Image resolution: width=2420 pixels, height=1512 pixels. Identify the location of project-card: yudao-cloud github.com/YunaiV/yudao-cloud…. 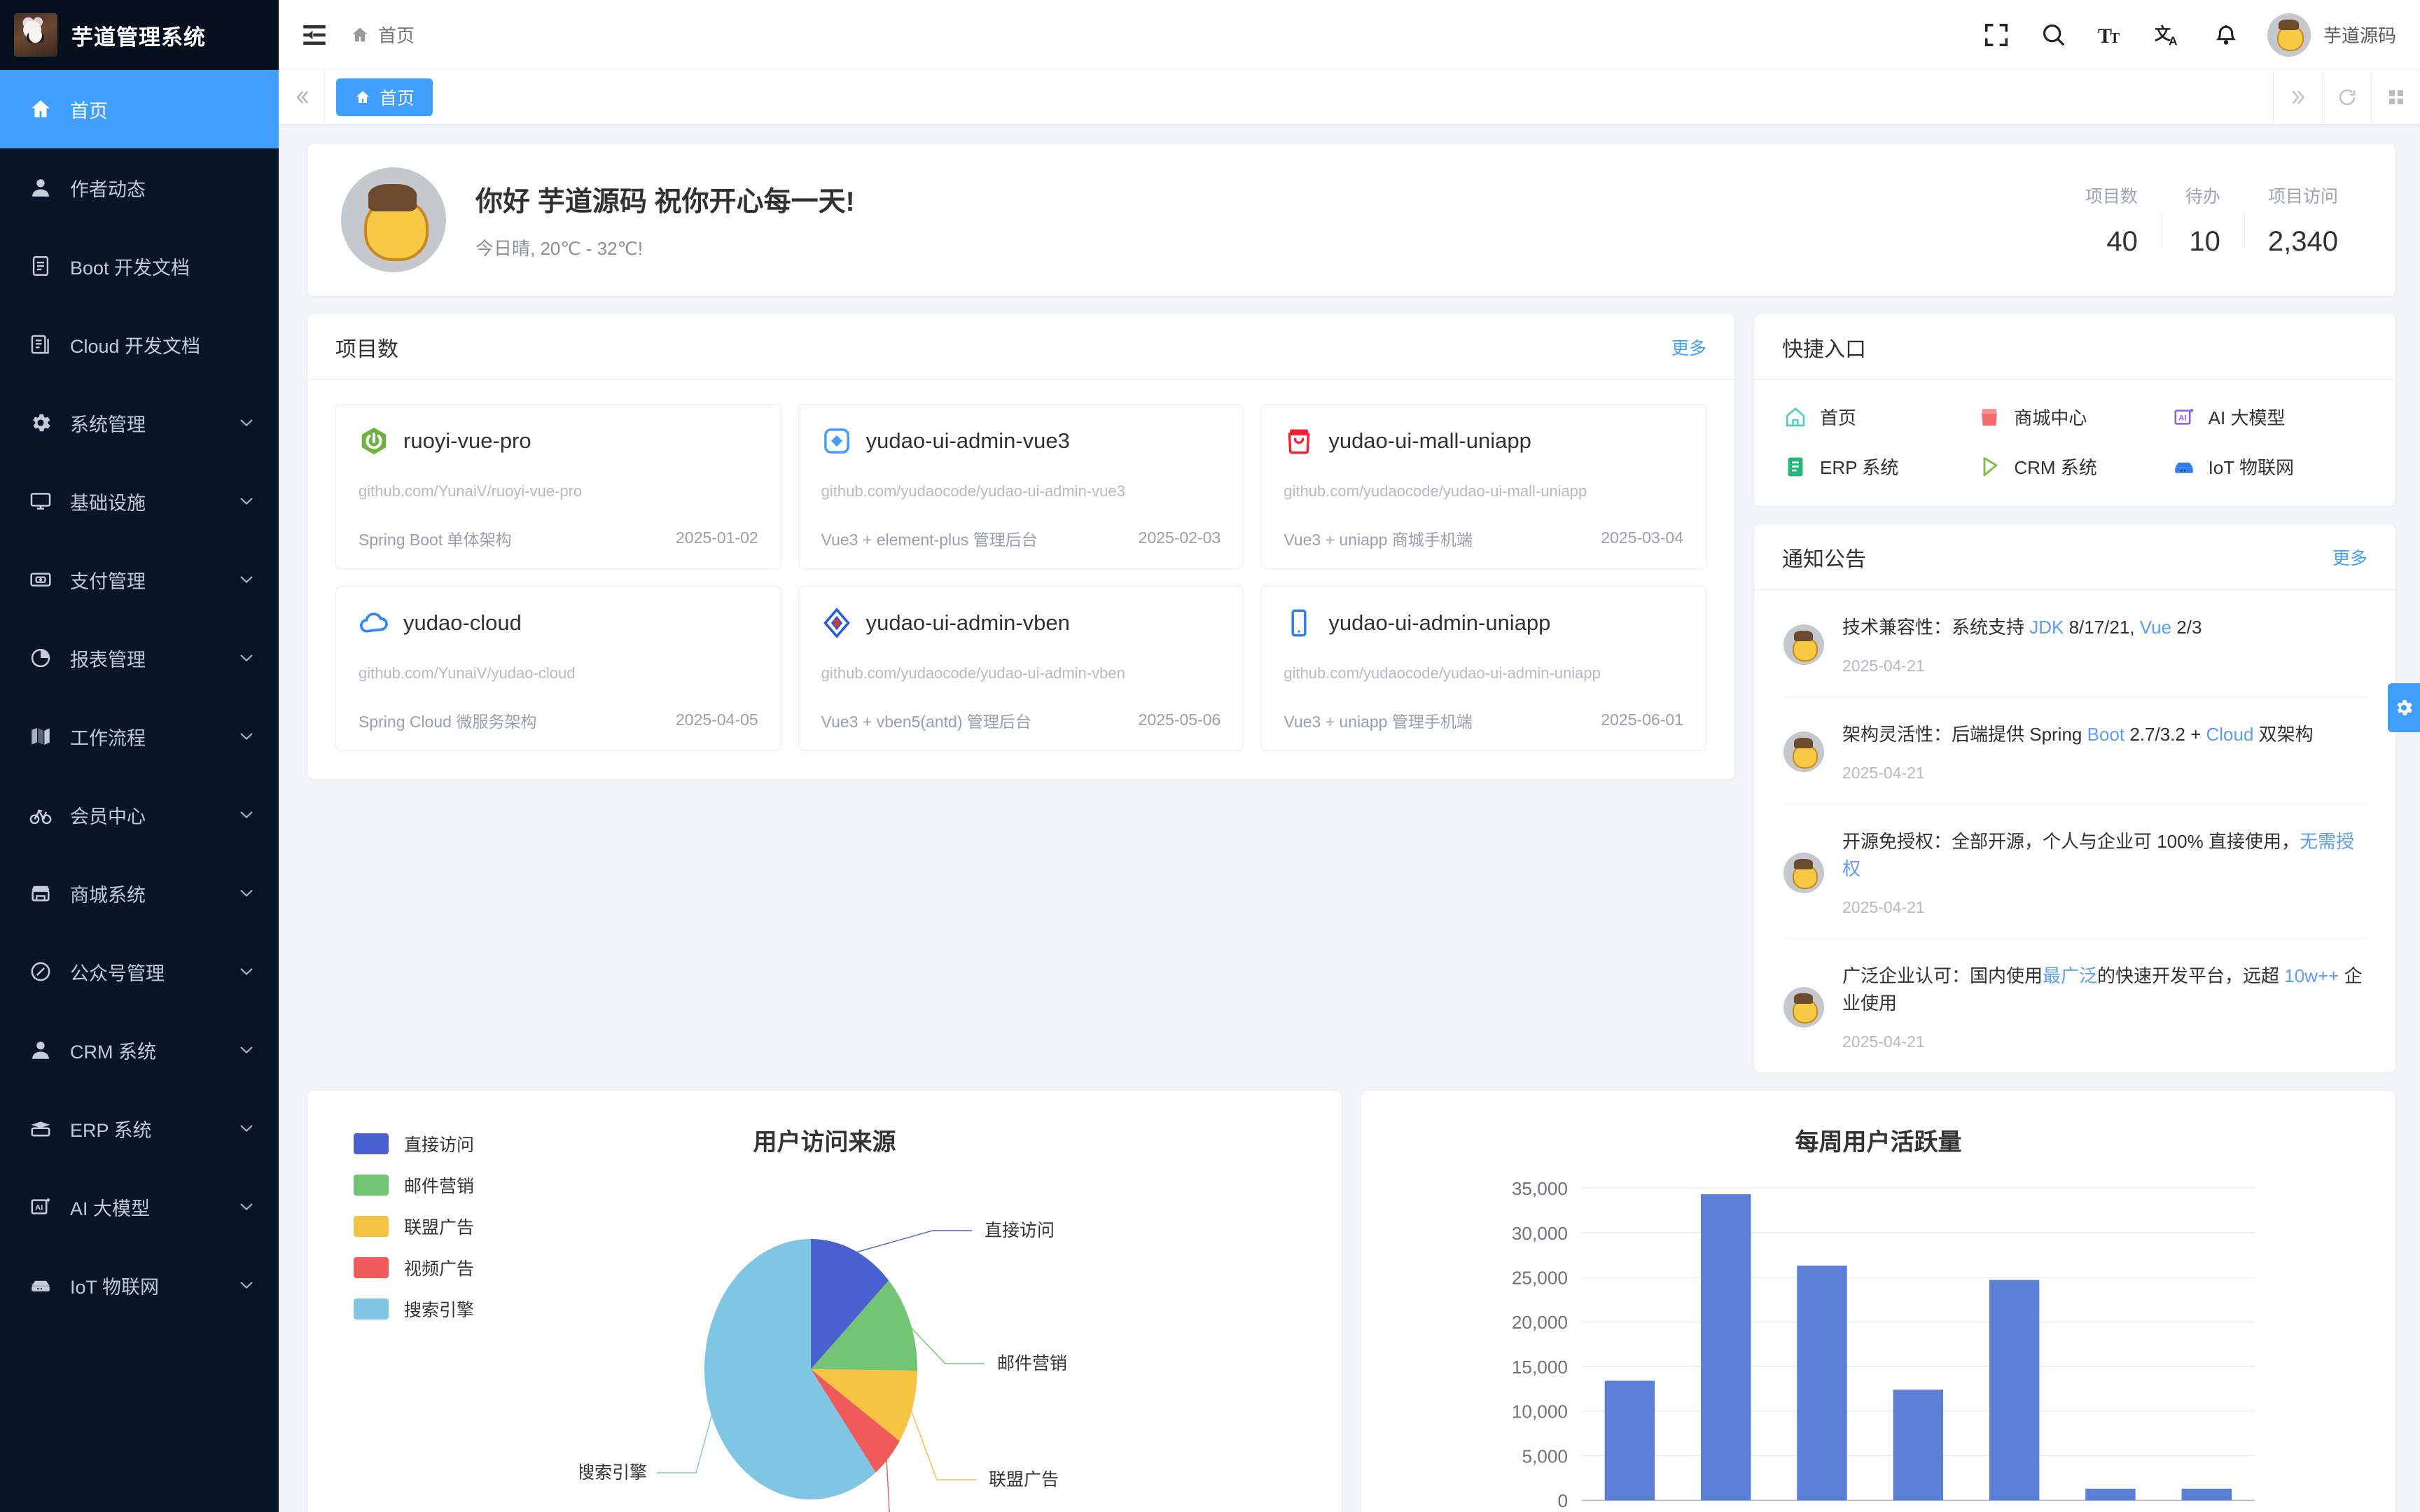
(558, 668).